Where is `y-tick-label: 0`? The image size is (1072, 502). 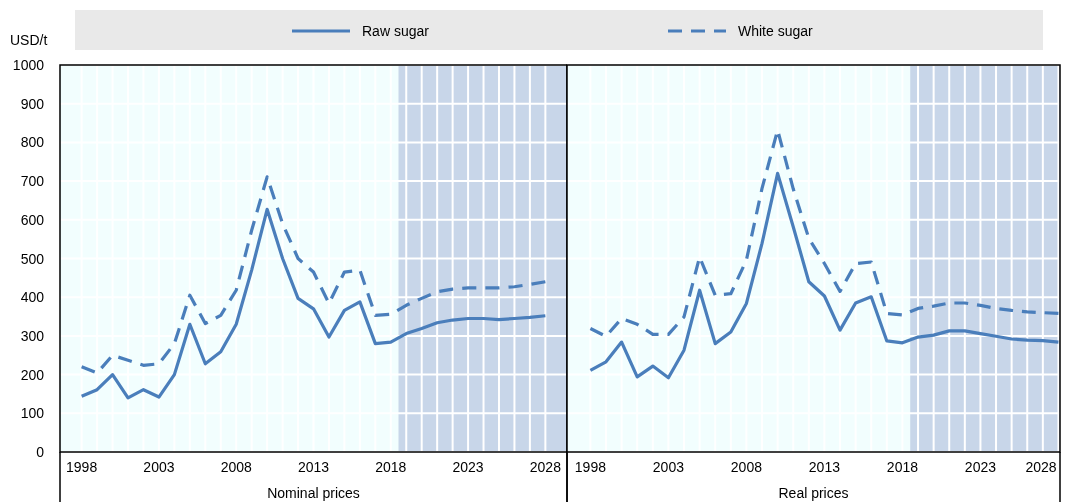 y-tick-label: 0 is located at coordinates (40, 452).